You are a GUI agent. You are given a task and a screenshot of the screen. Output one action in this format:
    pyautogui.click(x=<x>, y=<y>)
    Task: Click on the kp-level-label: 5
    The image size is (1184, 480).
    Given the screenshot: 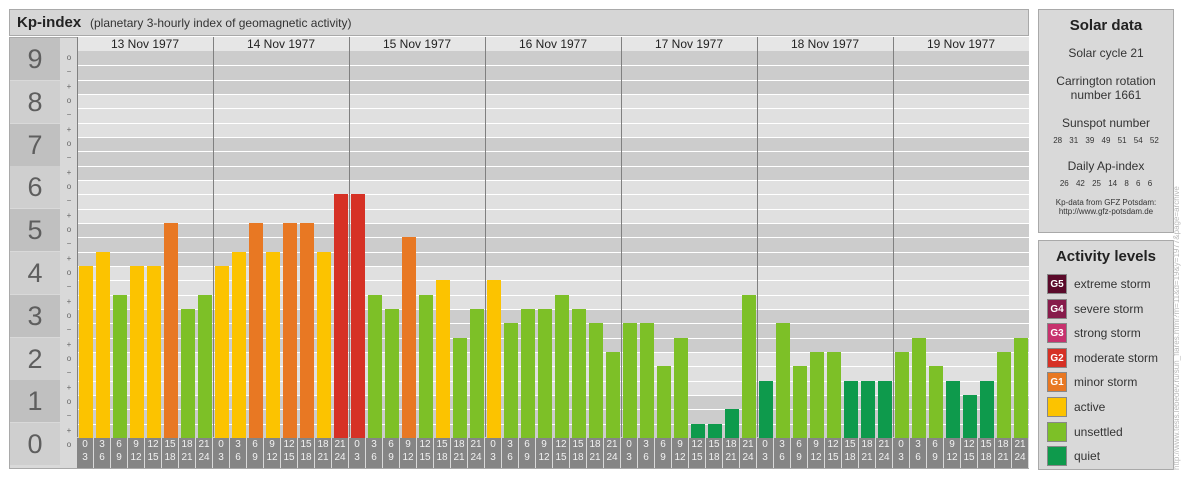 What is the action you would take?
    pyautogui.click(x=35, y=230)
    